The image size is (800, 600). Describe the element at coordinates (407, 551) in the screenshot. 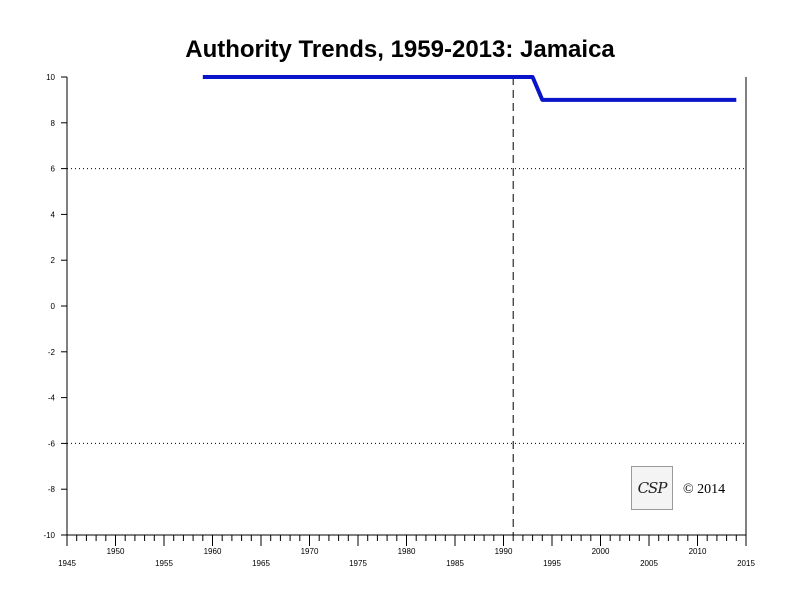

I see `x-tick-label: 1980` at that location.